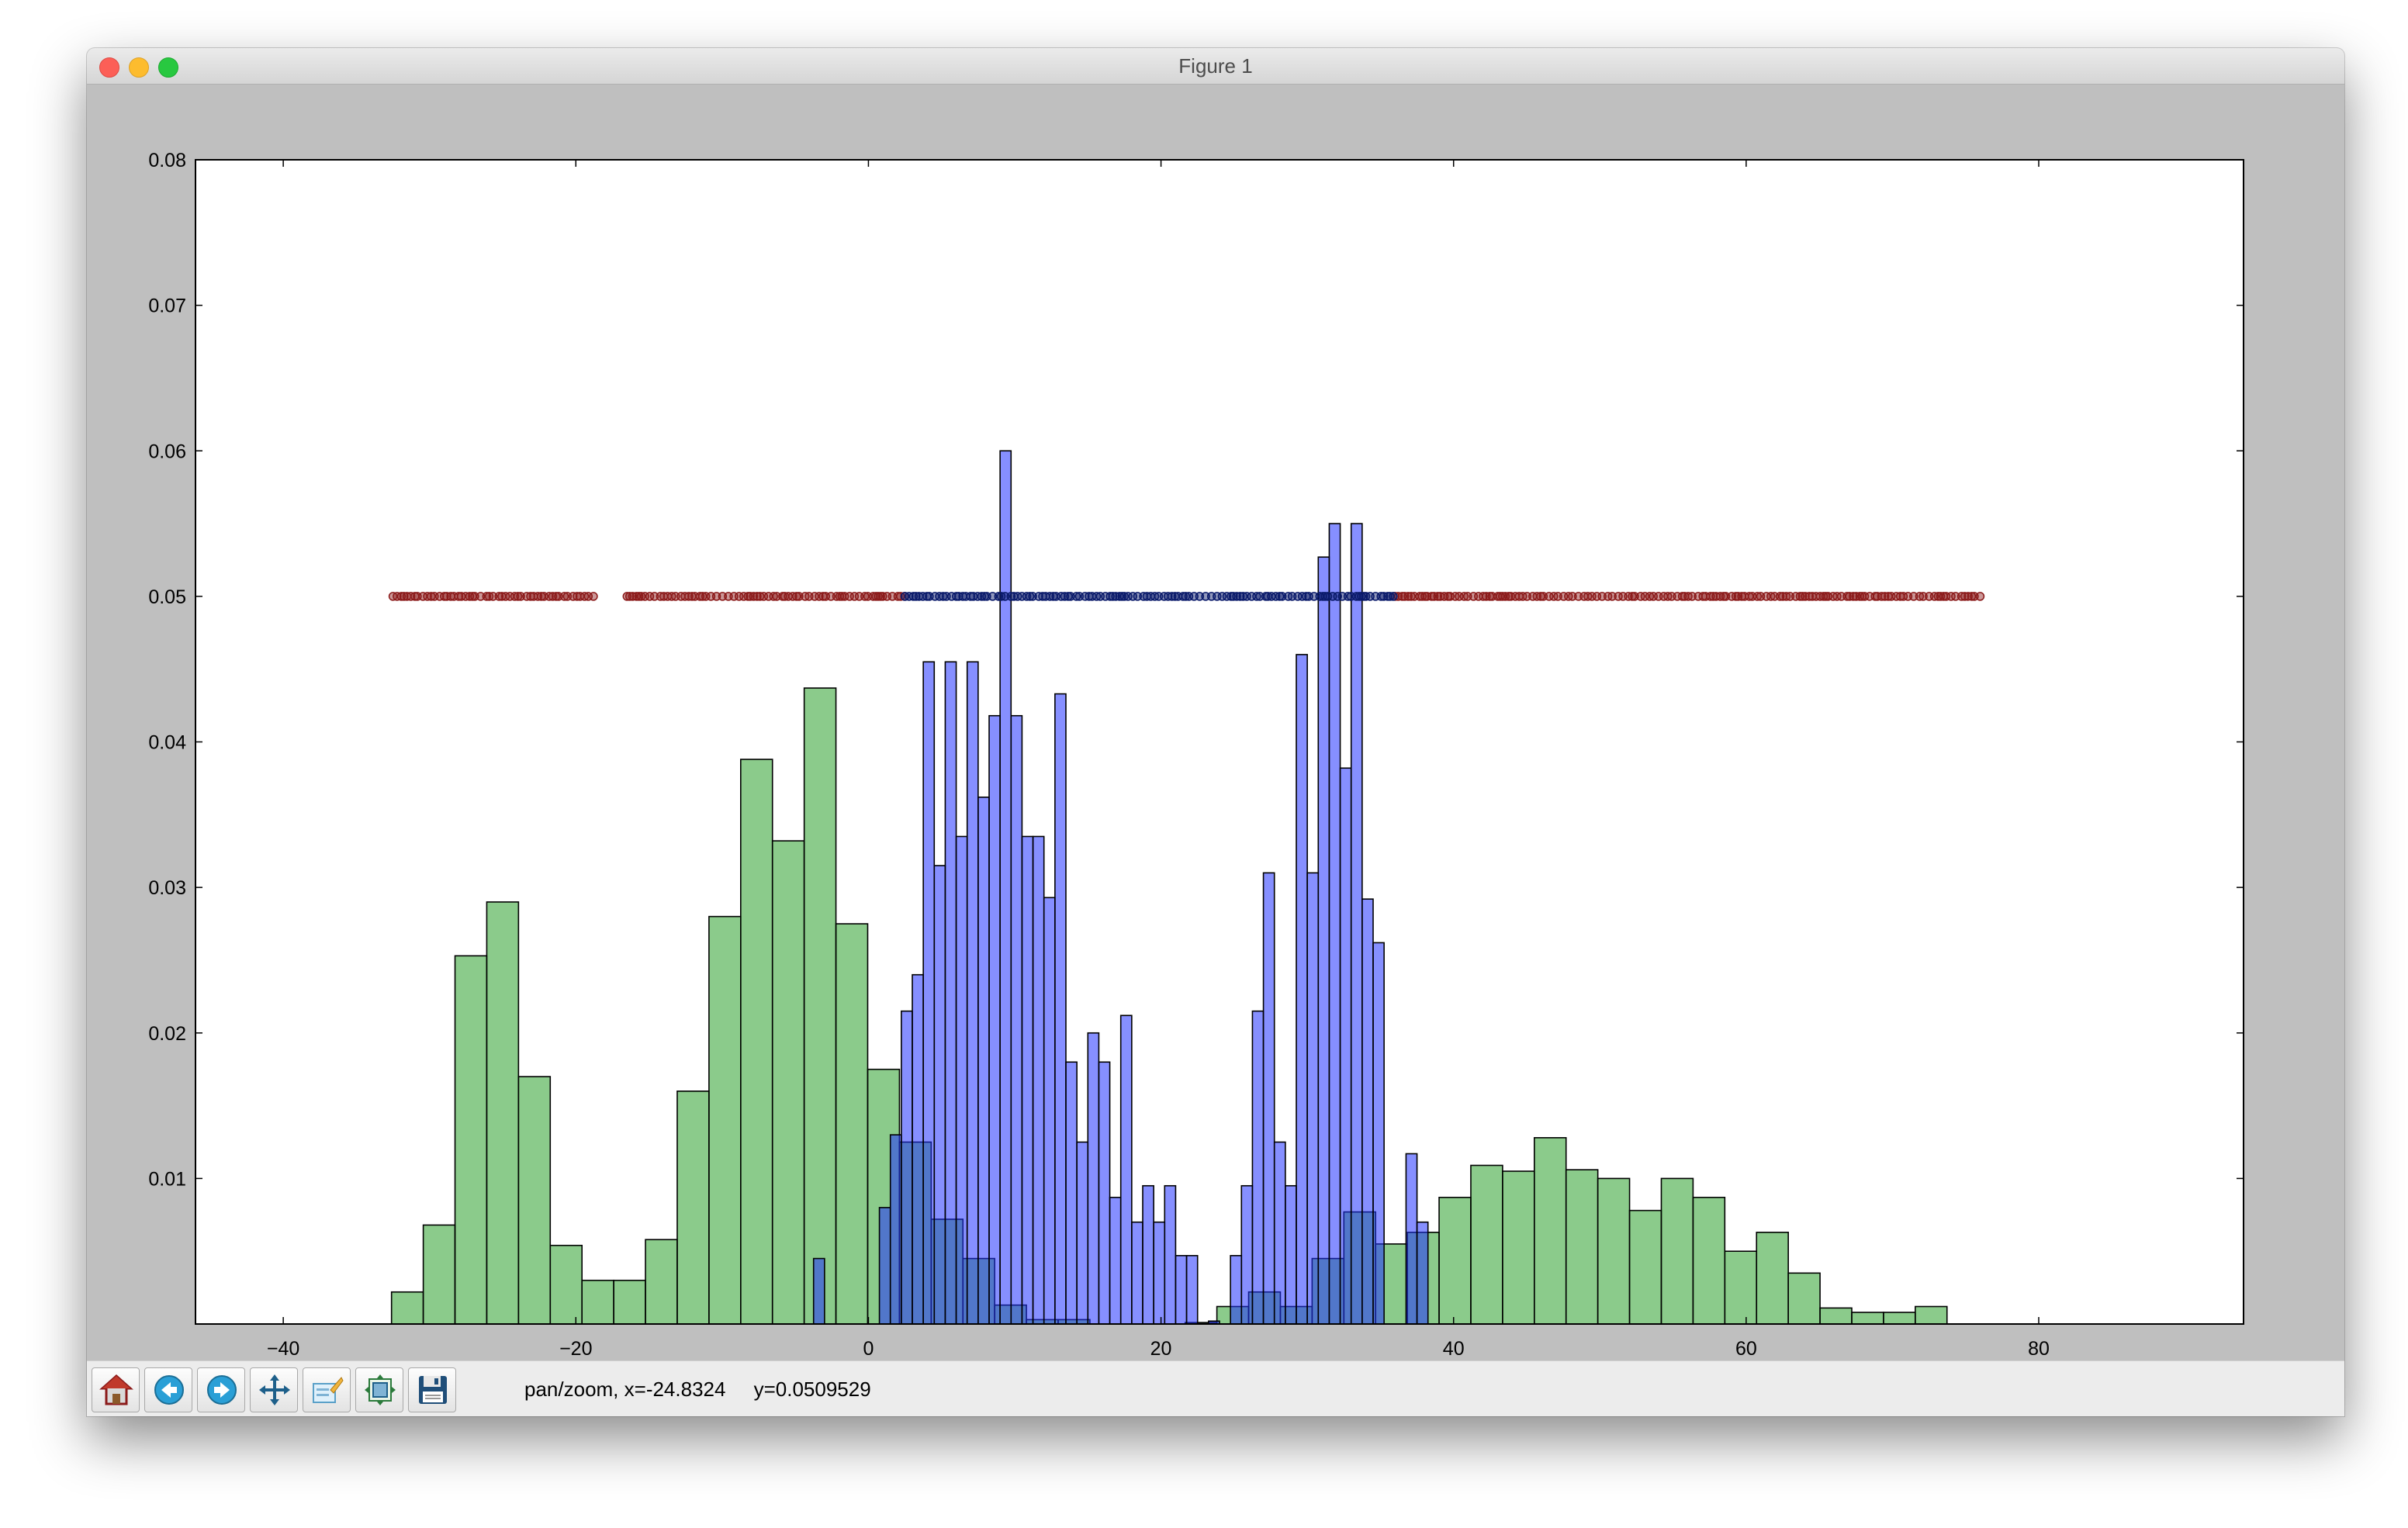 The image size is (2408, 1528). I want to click on minimize-window-button, so click(139, 67).